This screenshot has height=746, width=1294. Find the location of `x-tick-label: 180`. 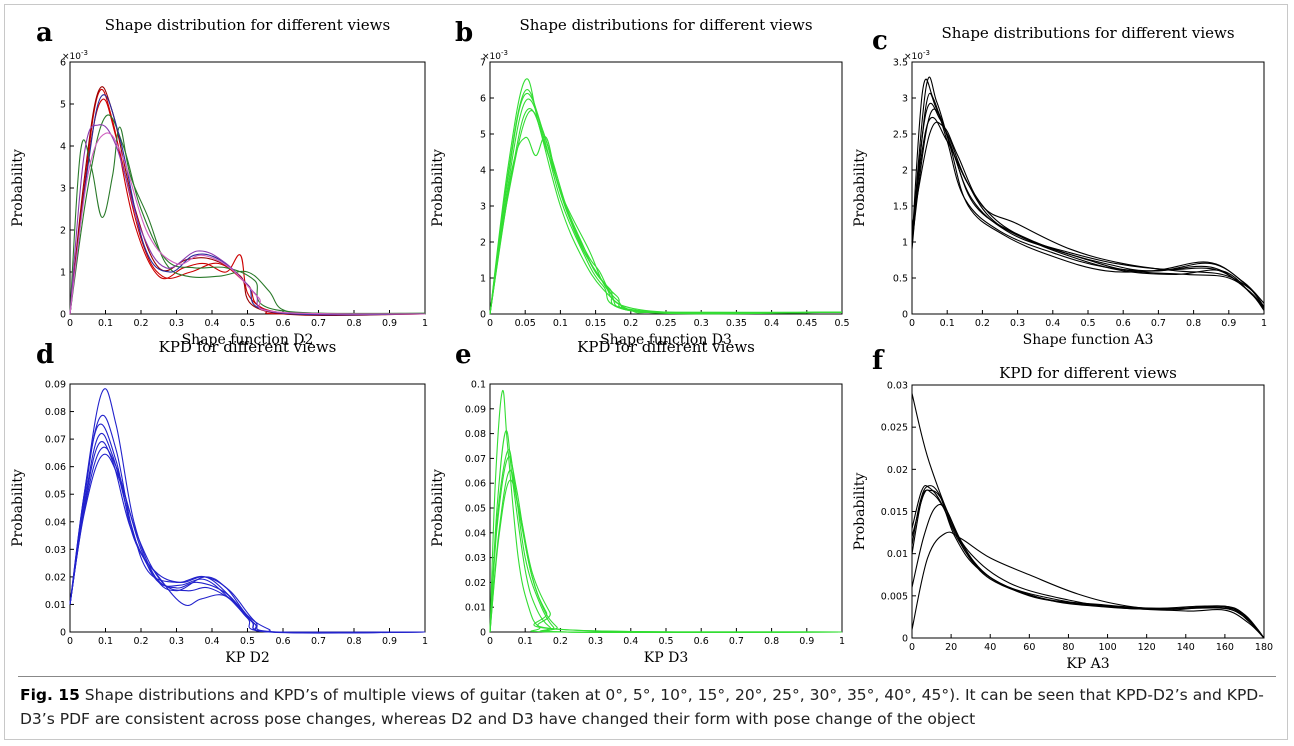

x-tick-label: 180 is located at coordinates (1264, 647).